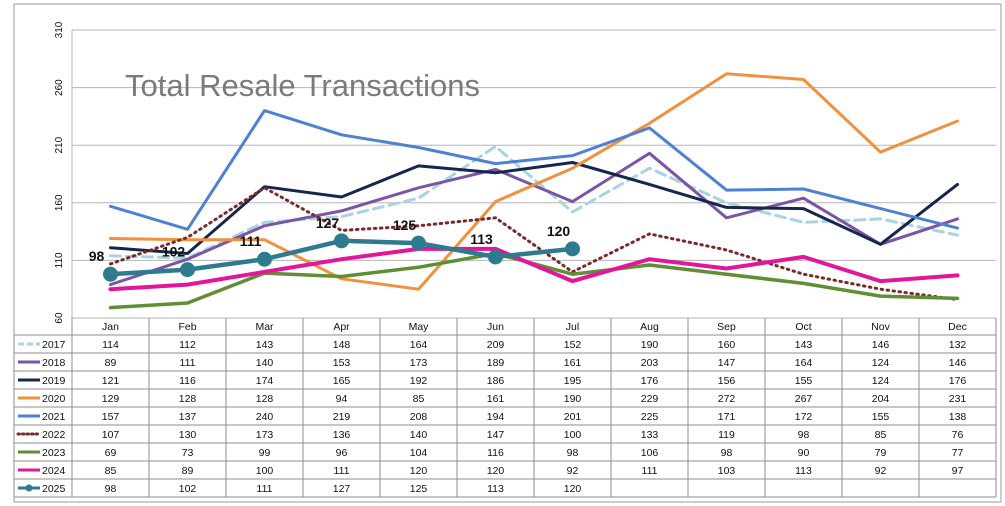  I want to click on x-tick-label: Jul, so click(572, 327).